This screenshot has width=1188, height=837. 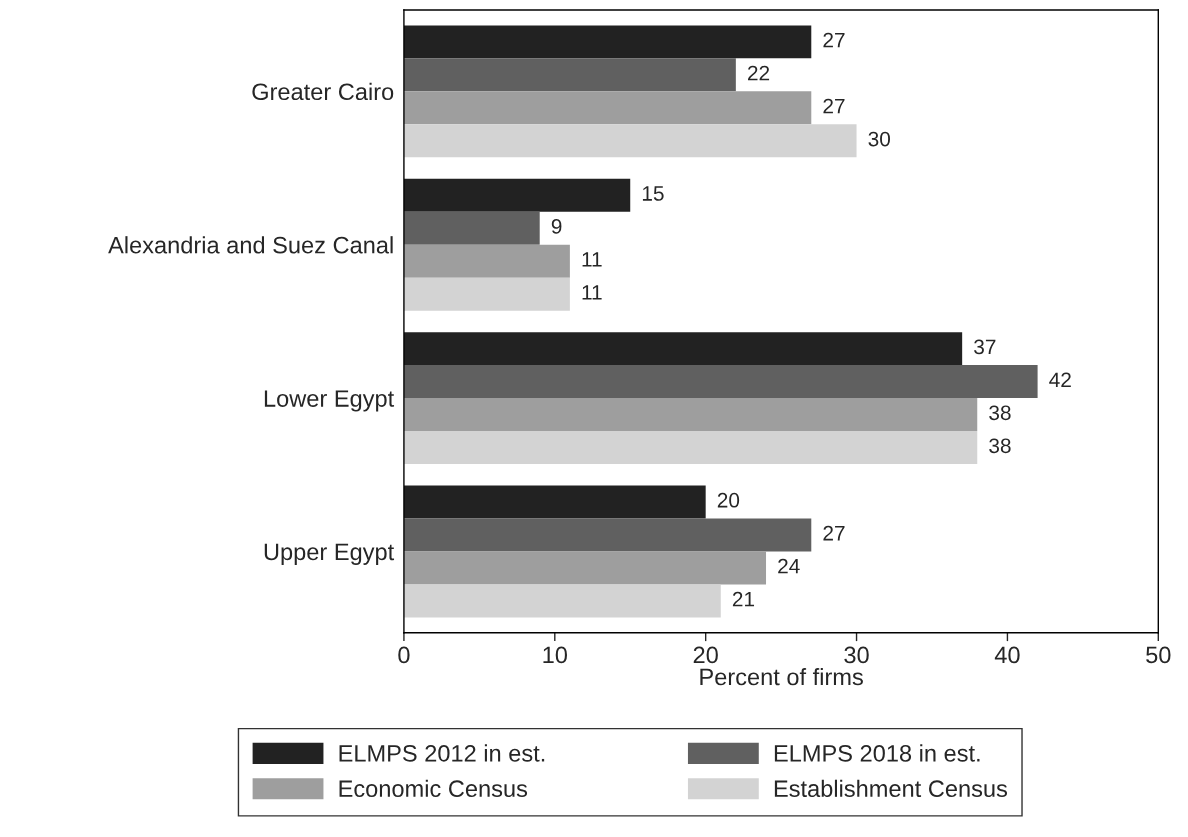 I want to click on data-label: 42, so click(x=1060, y=379).